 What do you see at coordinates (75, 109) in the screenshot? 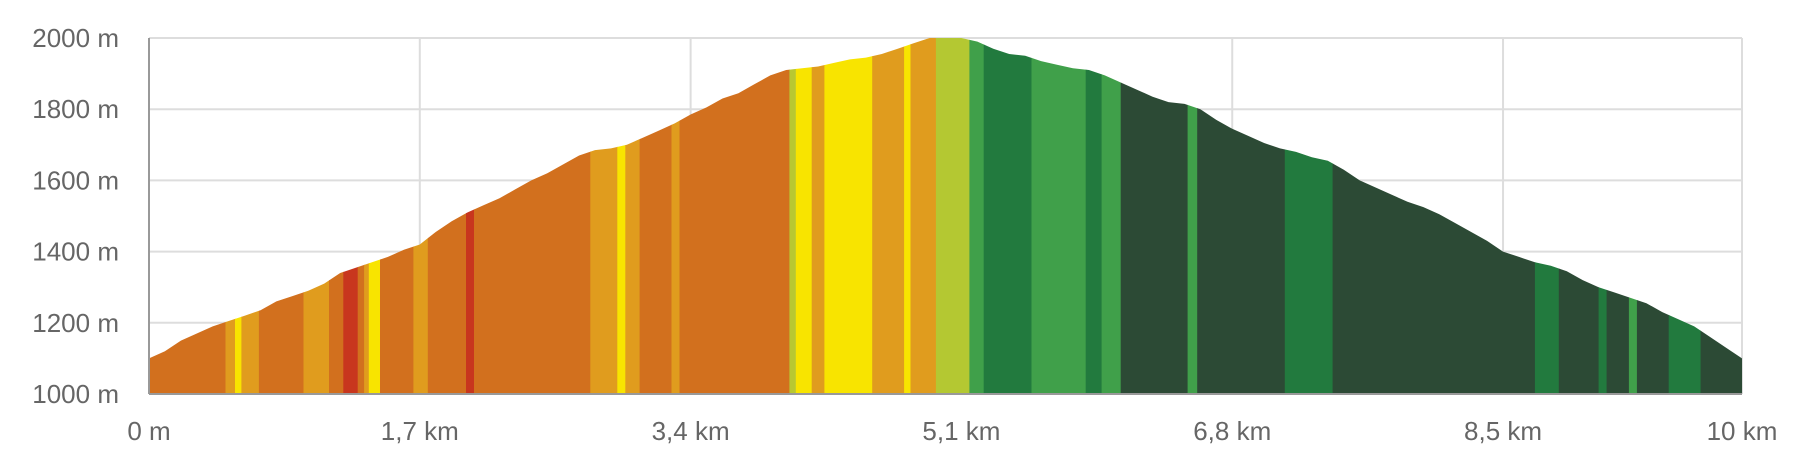
I see `y-tick-label: 1800 m` at bounding box center [75, 109].